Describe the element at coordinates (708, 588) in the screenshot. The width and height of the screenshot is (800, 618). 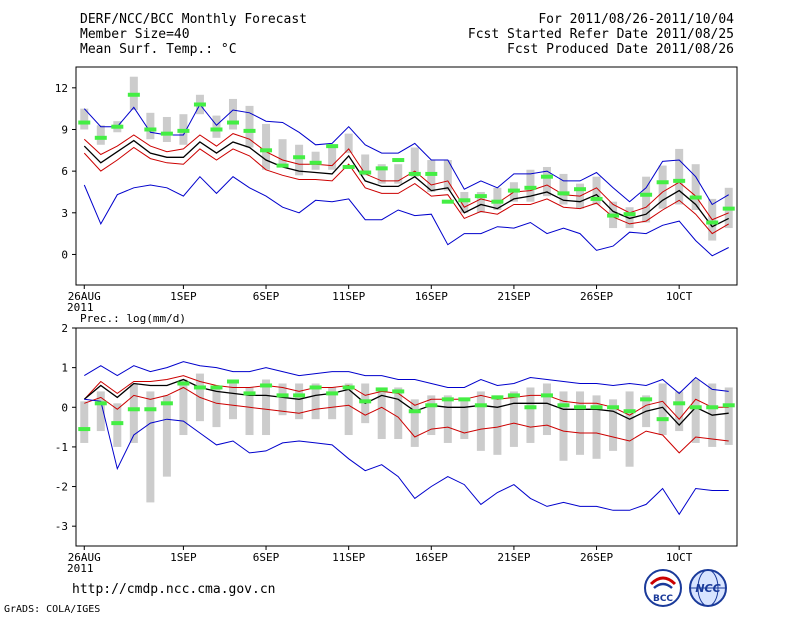
I see `ncc-logo: NCC` at that location.